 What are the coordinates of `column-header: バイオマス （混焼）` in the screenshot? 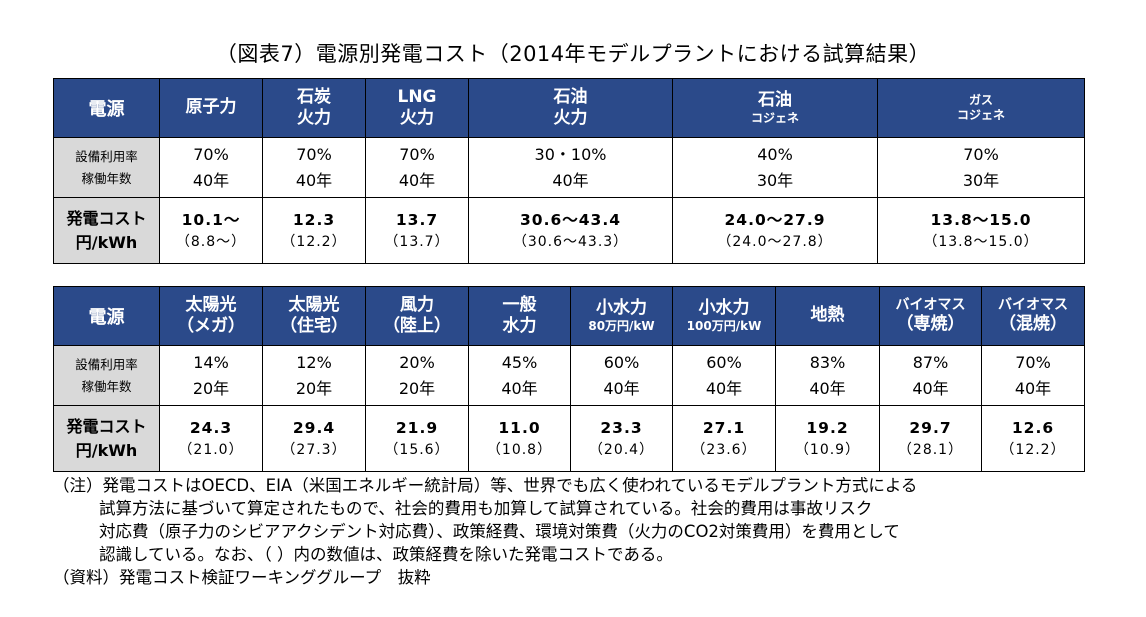 It's located at (1033, 316).